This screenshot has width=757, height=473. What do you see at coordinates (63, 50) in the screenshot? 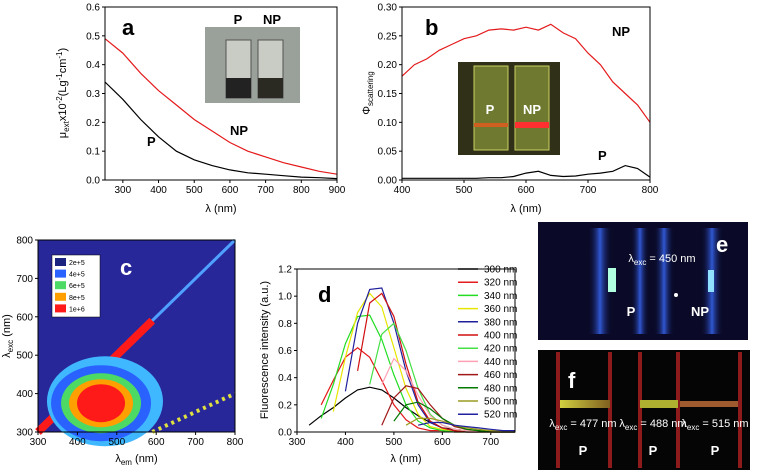
I see `label-part: )` at bounding box center [63, 50].